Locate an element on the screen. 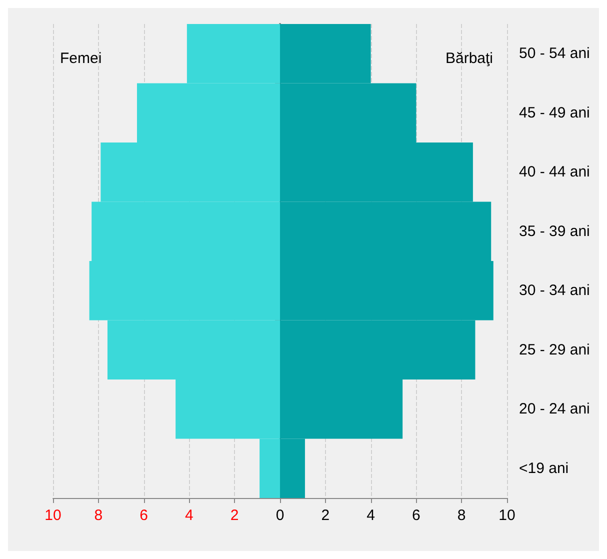 The image size is (607, 559). y-tick-label: 50 - 54 ani is located at coordinates (554, 53).